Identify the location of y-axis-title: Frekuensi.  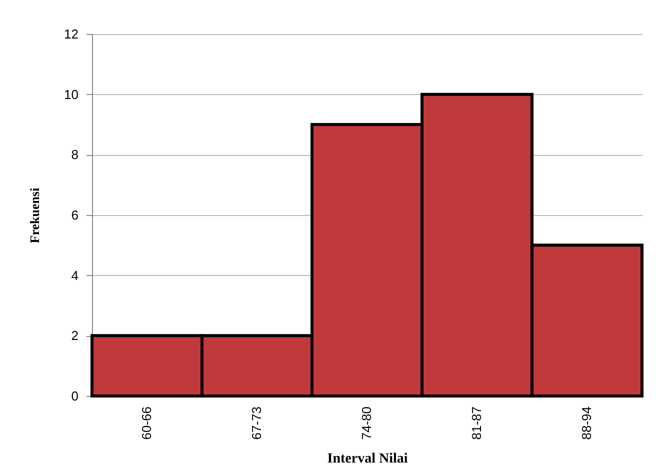
(34, 215).